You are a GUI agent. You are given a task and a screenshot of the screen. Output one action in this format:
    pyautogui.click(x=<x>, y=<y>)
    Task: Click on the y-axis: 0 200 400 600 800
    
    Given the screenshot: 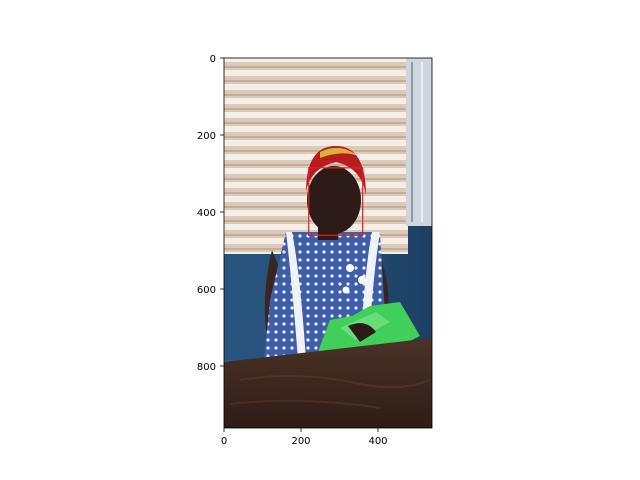 What is the action you would take?
    pyautogui.click(x=210, y=213)
    